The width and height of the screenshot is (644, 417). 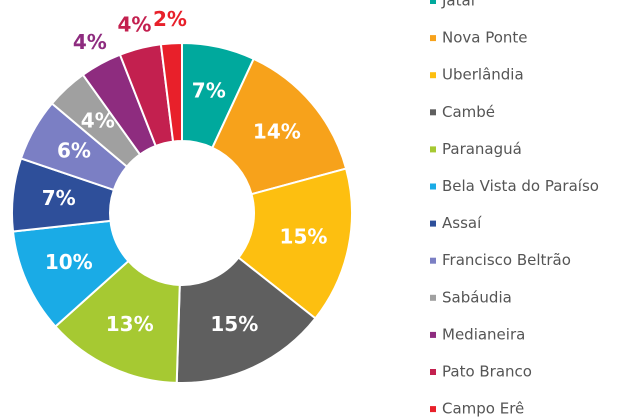 What do you see at coordinates (458, 5) in the screenshot?
I see `legend-label: Jataí` at bounding box center [458, 5].